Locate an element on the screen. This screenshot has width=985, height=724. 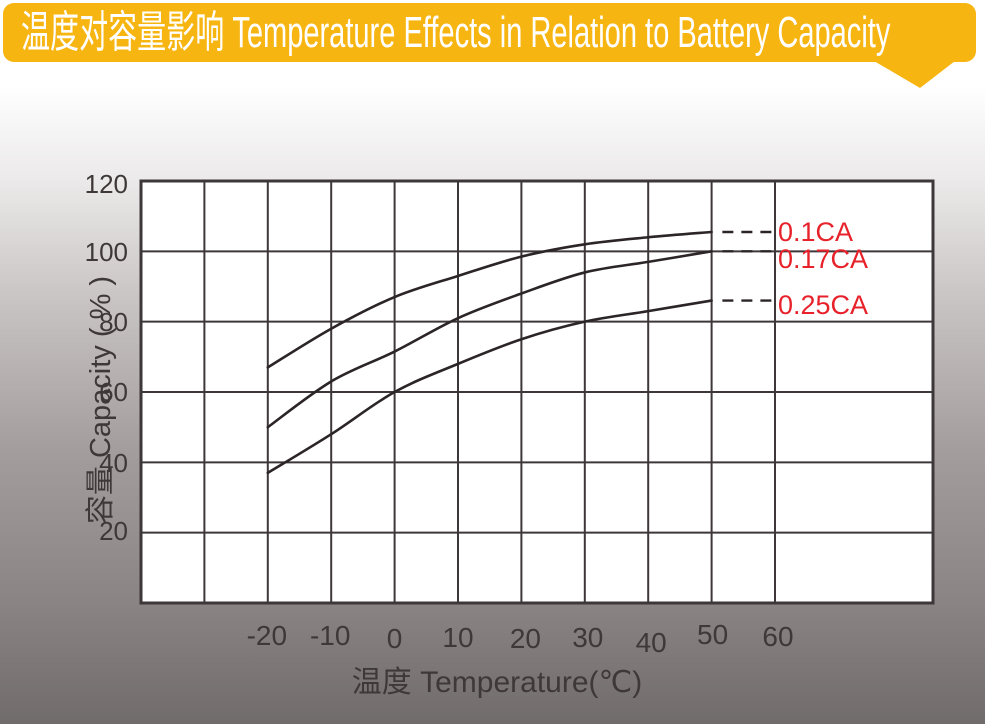
x-tick-label: 60 is located at coordinates (778, 636).